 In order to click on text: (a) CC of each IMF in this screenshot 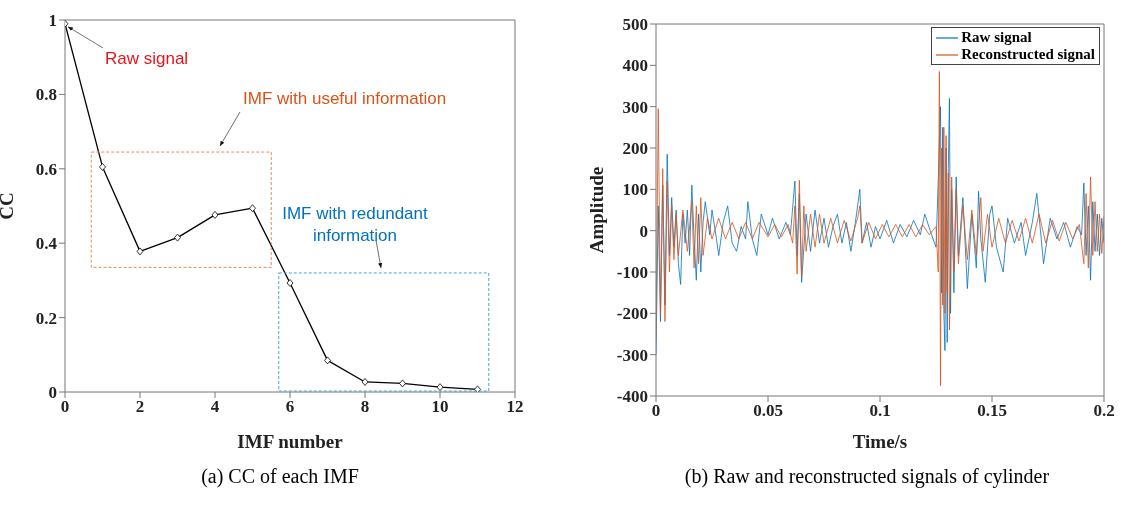, I will do `click(280, 476)`.